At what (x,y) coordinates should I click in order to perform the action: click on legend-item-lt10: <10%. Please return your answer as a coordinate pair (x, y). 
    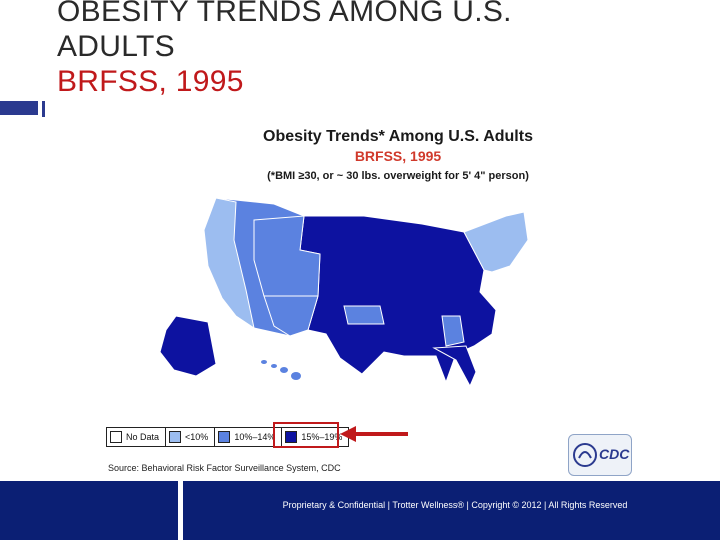
    Looking at the image, I should click on (191, 437).